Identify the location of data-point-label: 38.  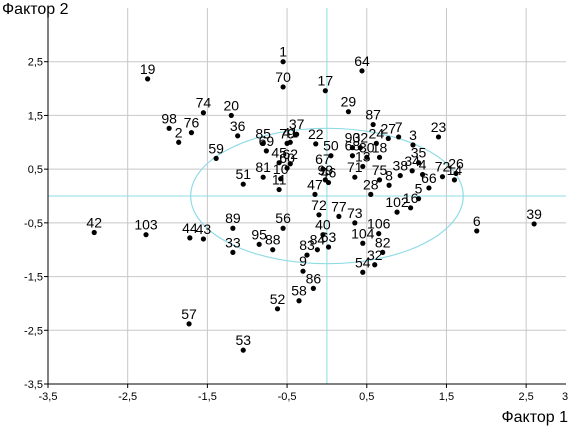
(400, 166).